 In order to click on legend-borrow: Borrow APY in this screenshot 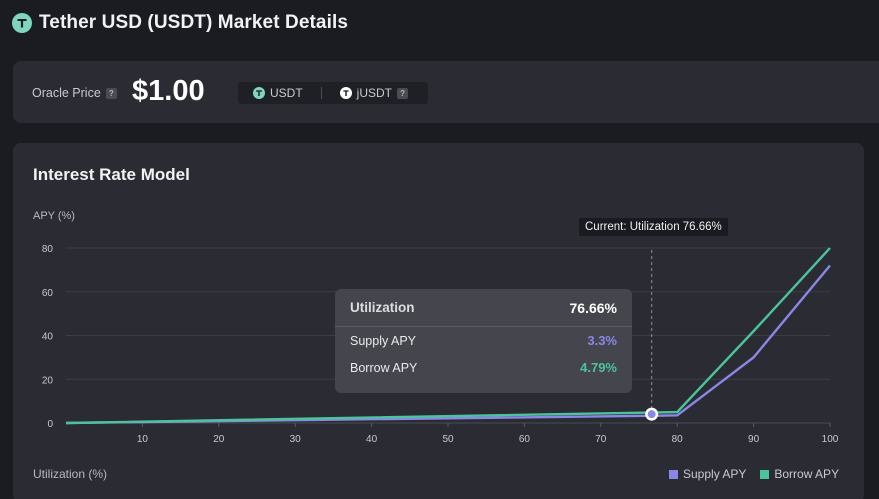, I will do `click(799, 474)`.